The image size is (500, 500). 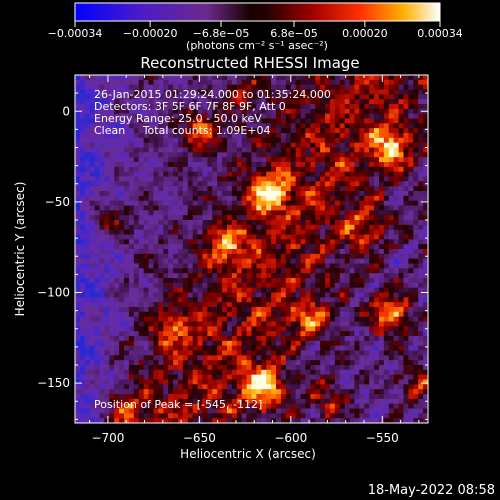 What do you see at coordinates (199, 438) in the screenshot?
I see `x-tick-label: −650` at bounding box center [199, 438].